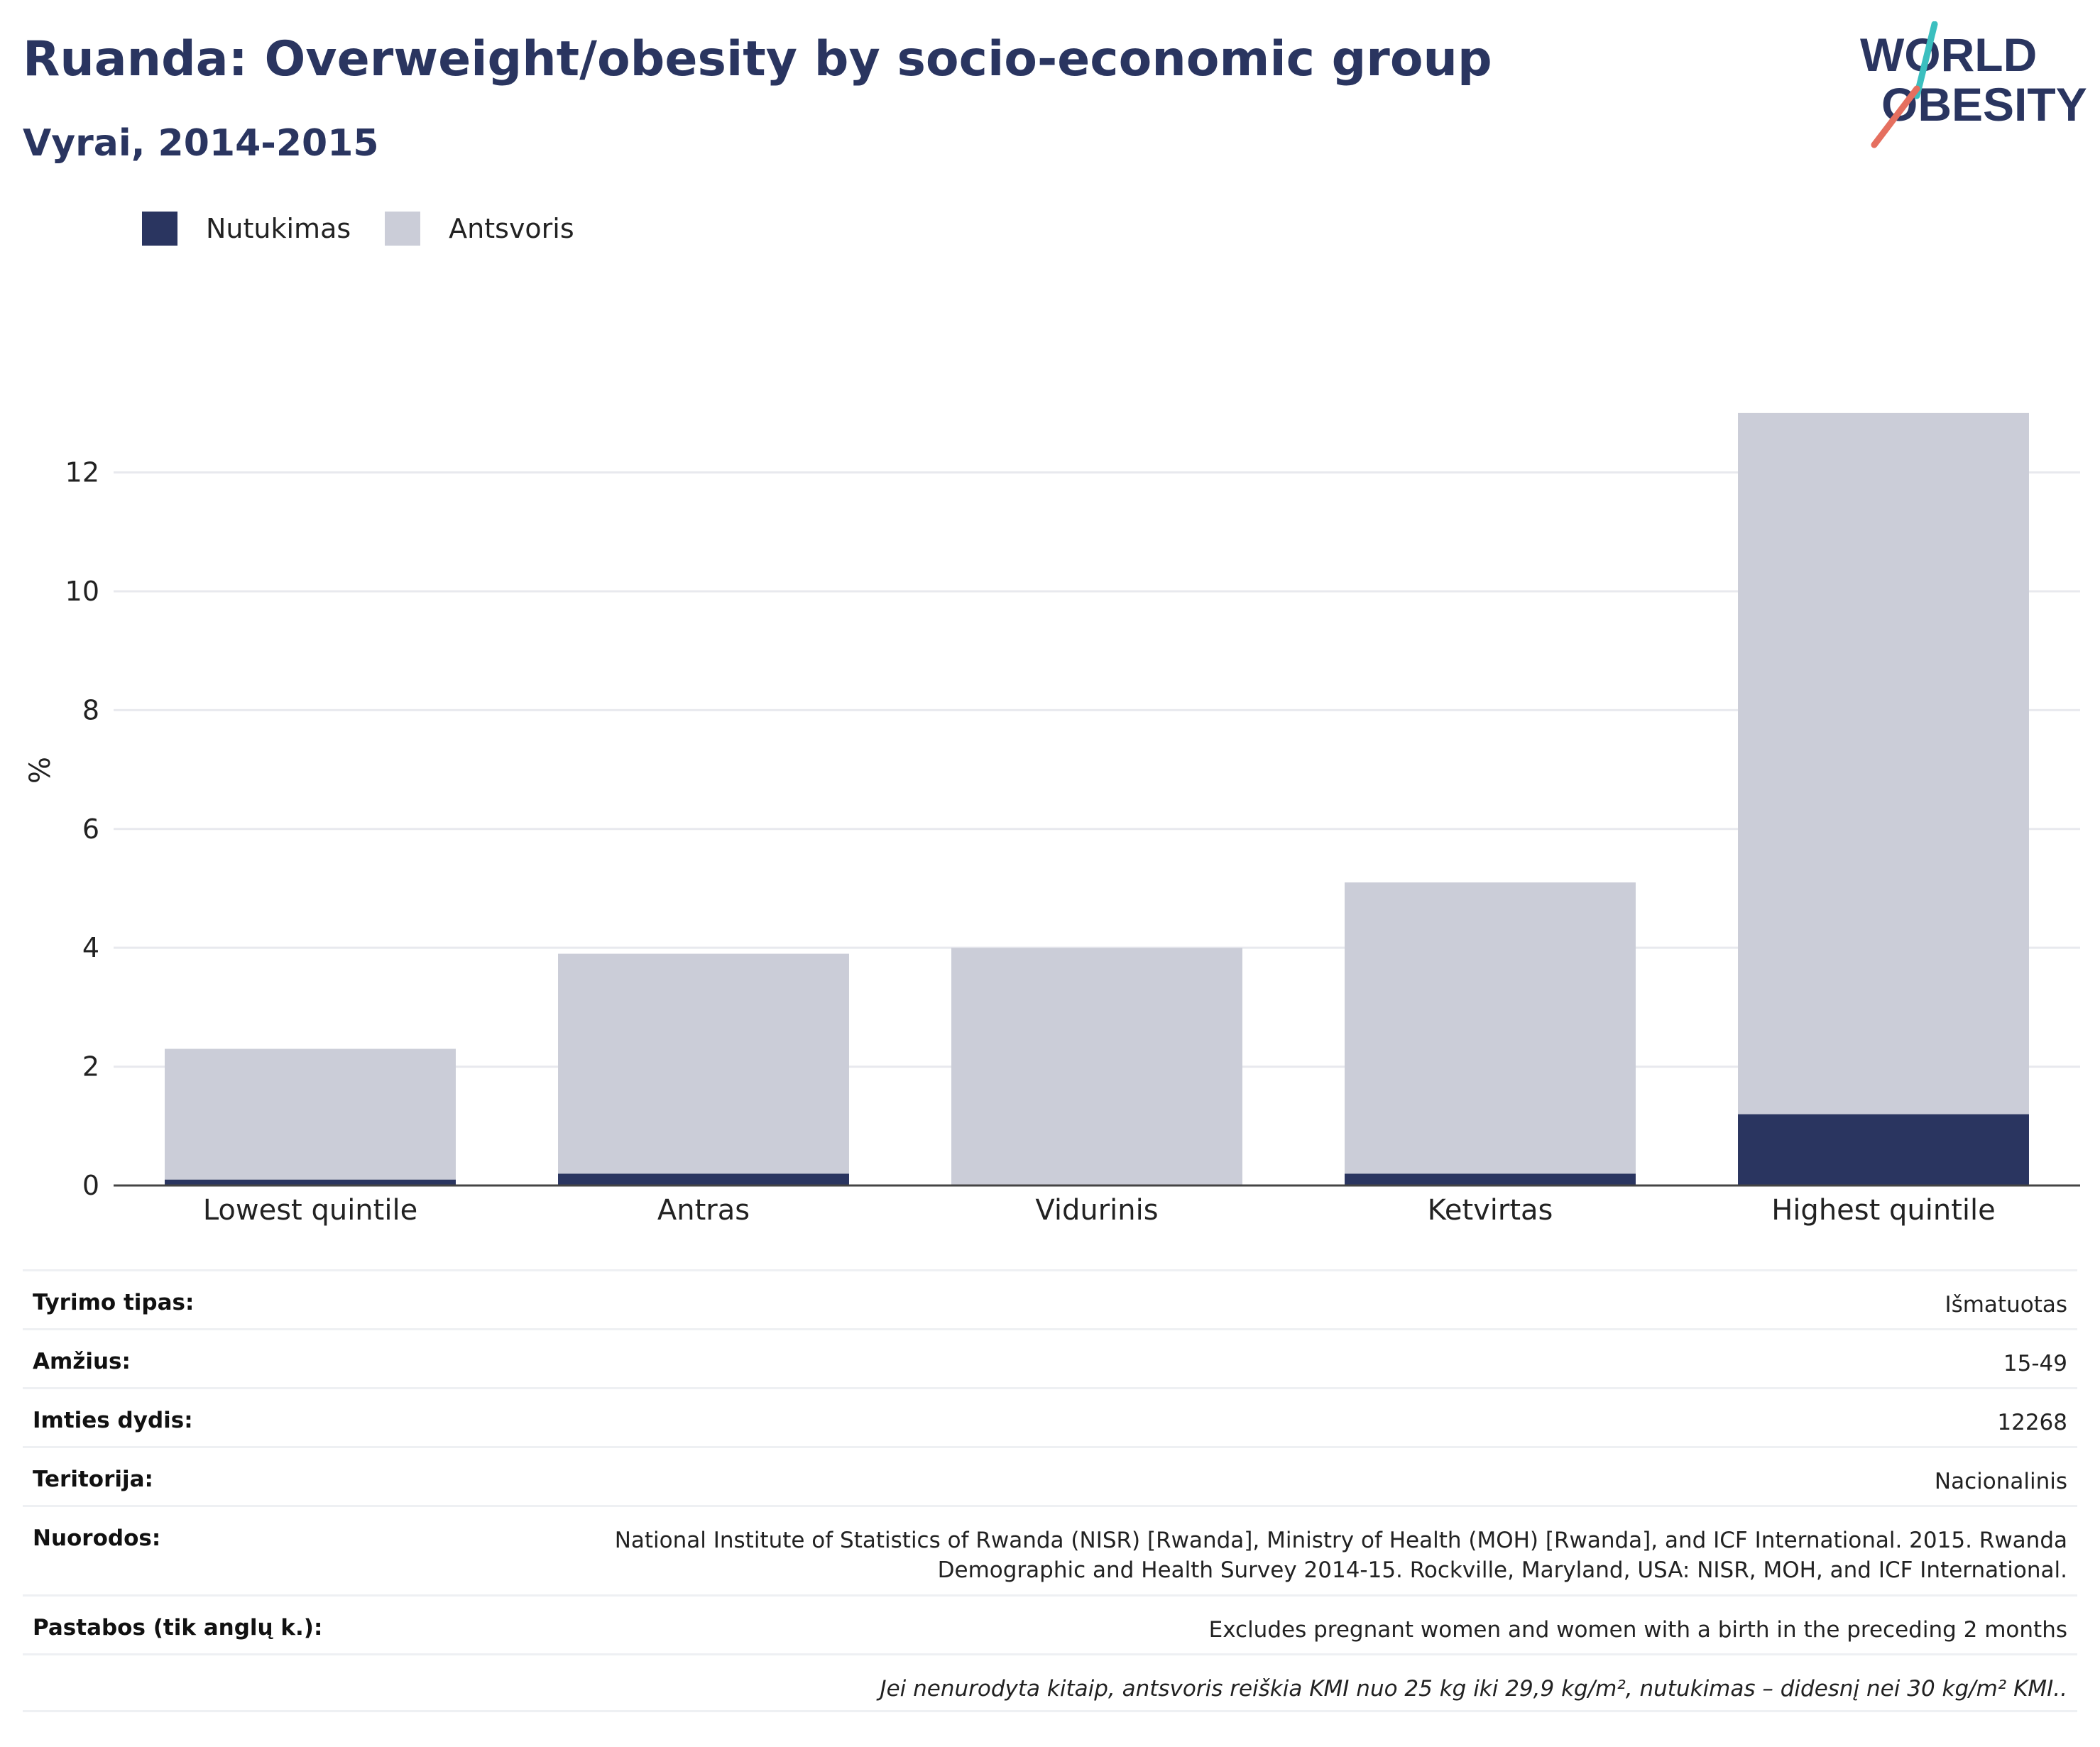 This screenshot has width=2100, height=1747. What do you see at coordinates (278, 228) in the screenshot?
I see `legend-label-nutukimas: Nutukimas` at bounding box center [278, 228].